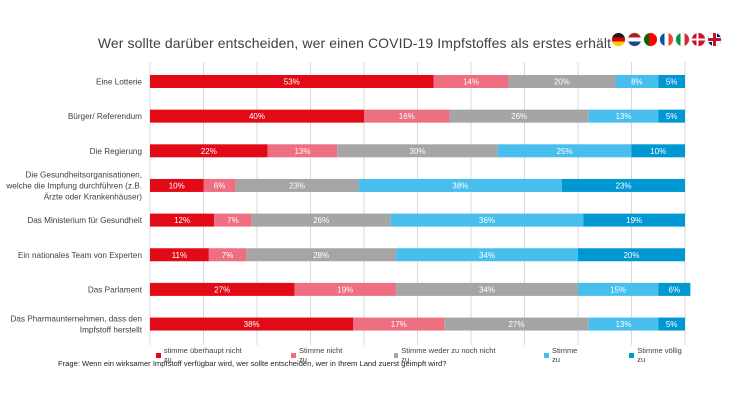 The width and height of the screenshot is (733, 414). I want to click on data-label: 14%, so click(471, 82).